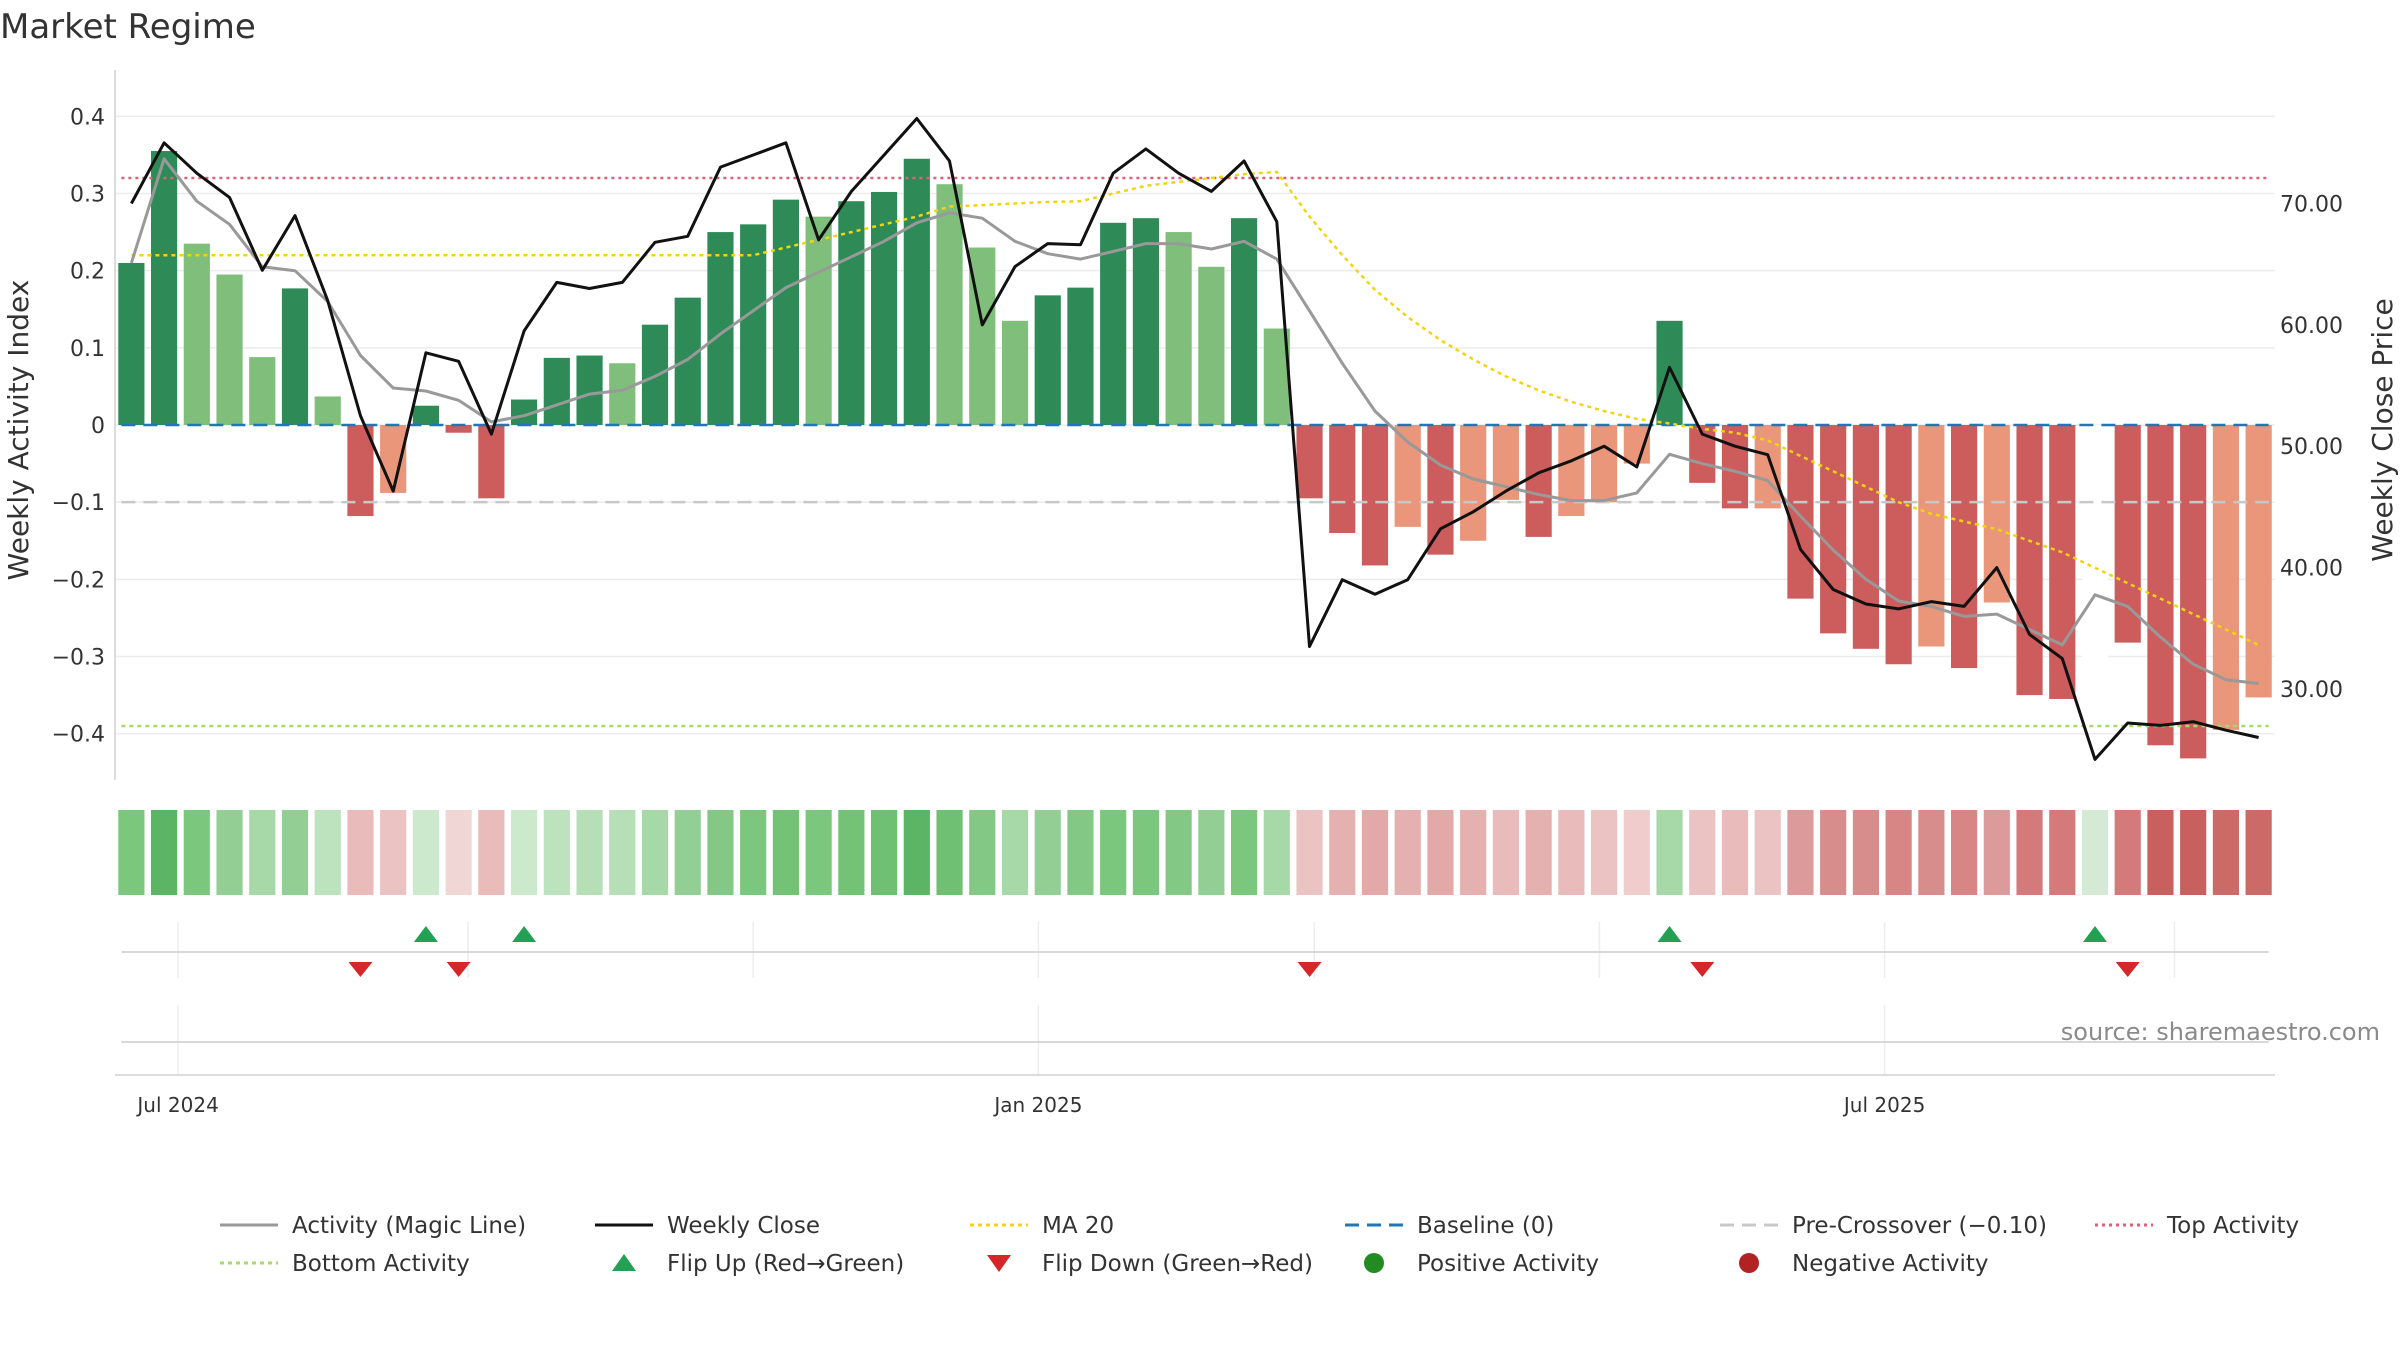  What do you see at coordinates (87, 349) in the screenshot?
I see `y-tick-label: 0.1` at bounding box center [87, 349].